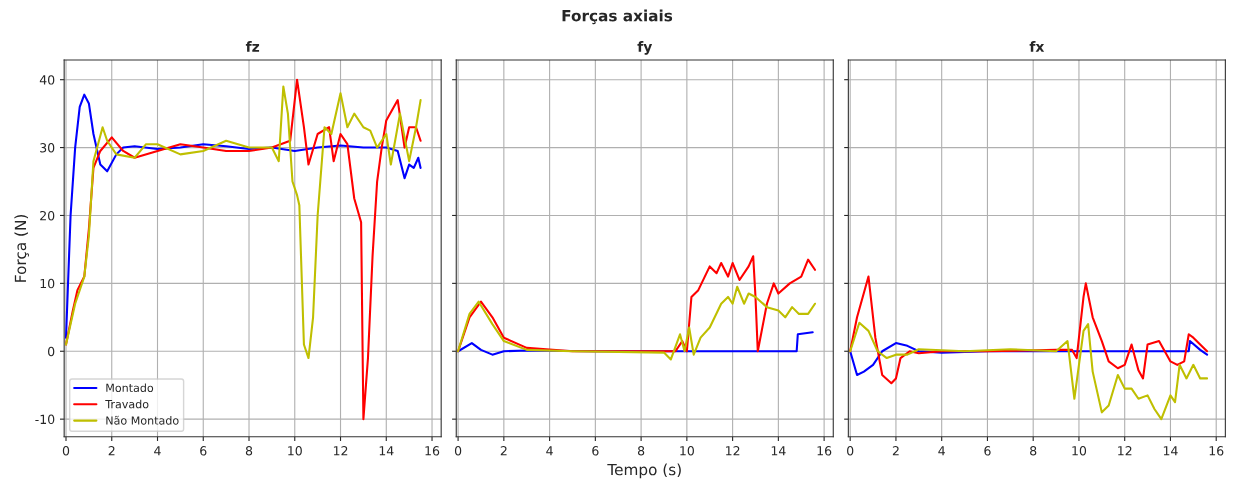 The image size is (1234, 480). What do you see at coordinates (645, 48) in the screenshot?
I see `chart-title: fy` at bounding box center [645, 48].